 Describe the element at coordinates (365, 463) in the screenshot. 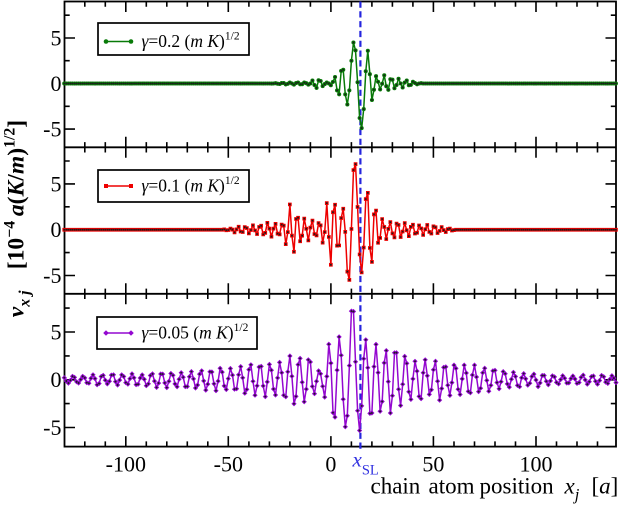

I see `svg-text: xSL` at that location.